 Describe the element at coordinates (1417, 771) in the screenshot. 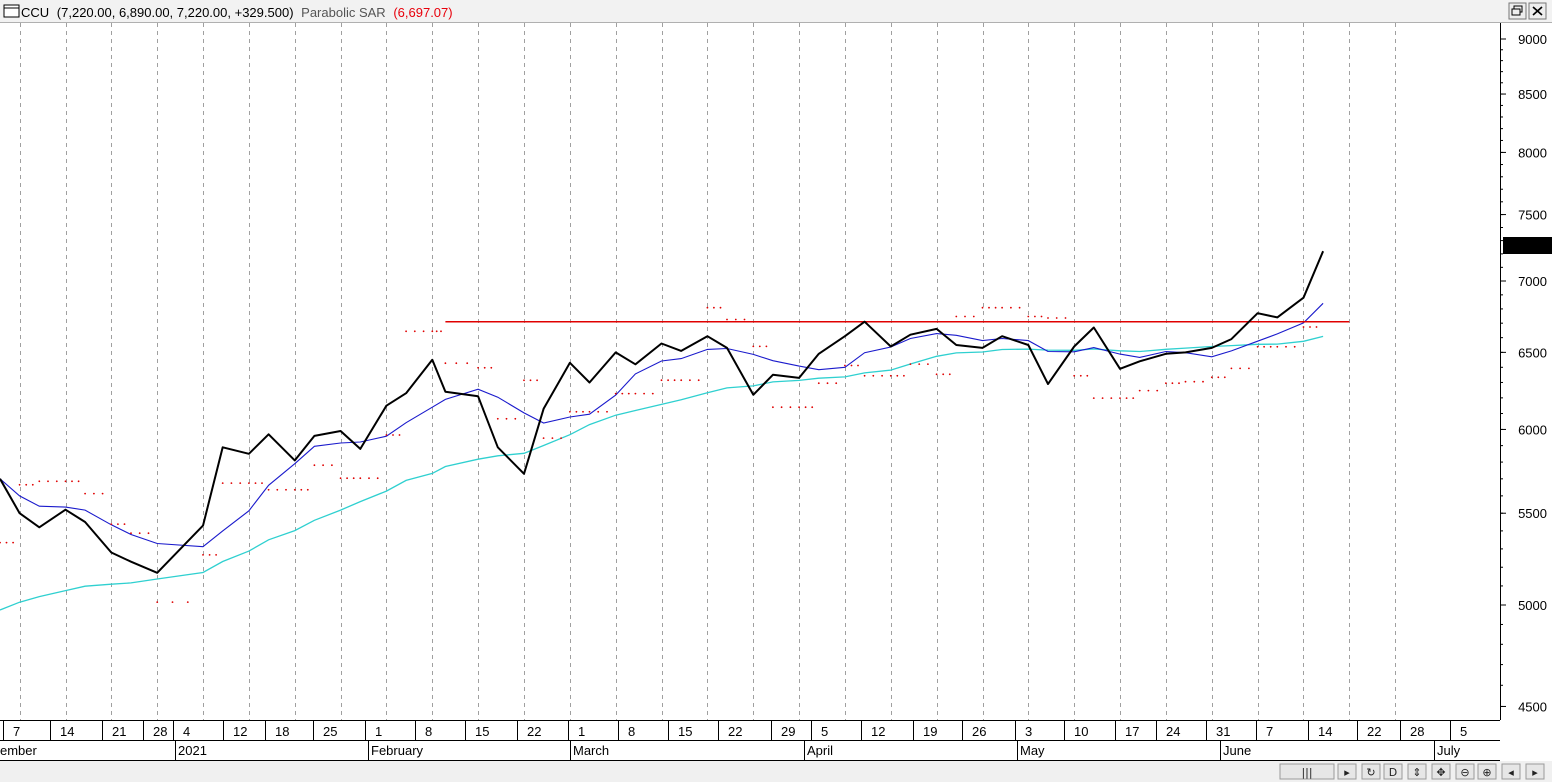

I see `sort-icon: ⇕` at that location.